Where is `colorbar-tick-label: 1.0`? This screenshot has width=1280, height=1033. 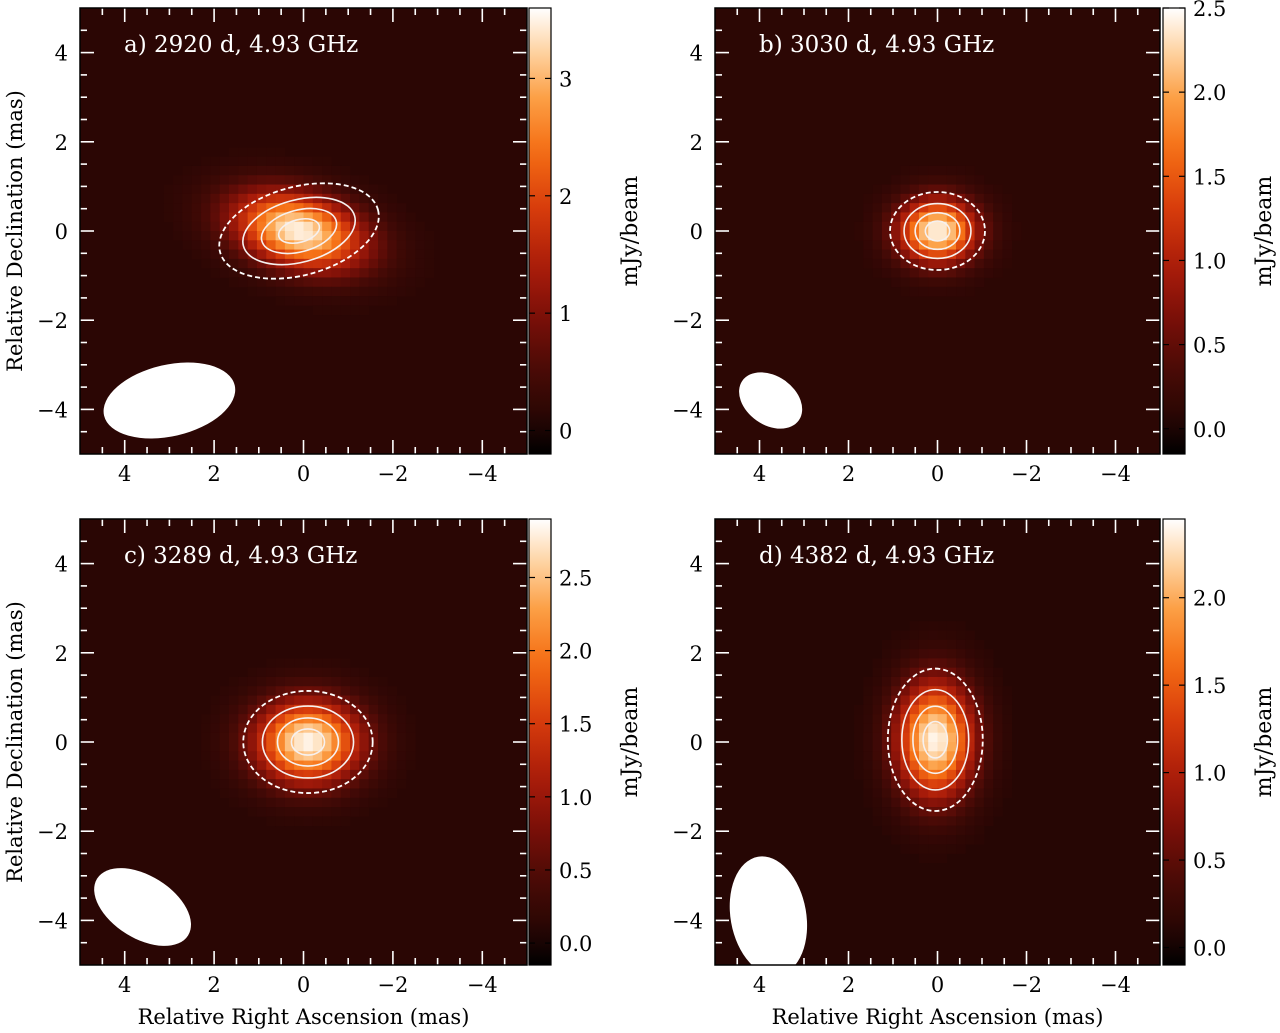
colorbar-tick-label: 1.0 is located at coordinates (575, 798).